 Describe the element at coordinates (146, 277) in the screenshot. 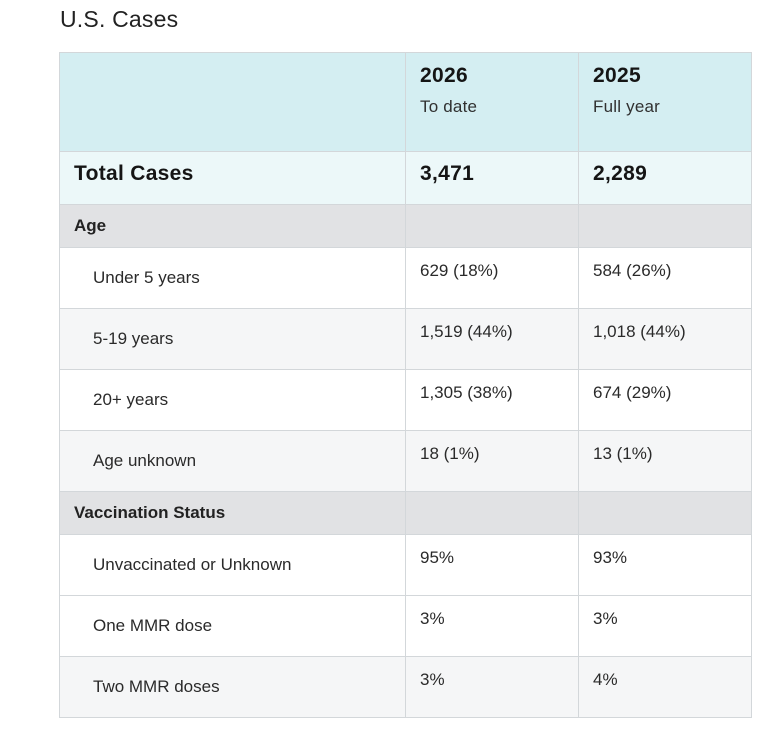

I see `row-label: Under 5 years` at that location.